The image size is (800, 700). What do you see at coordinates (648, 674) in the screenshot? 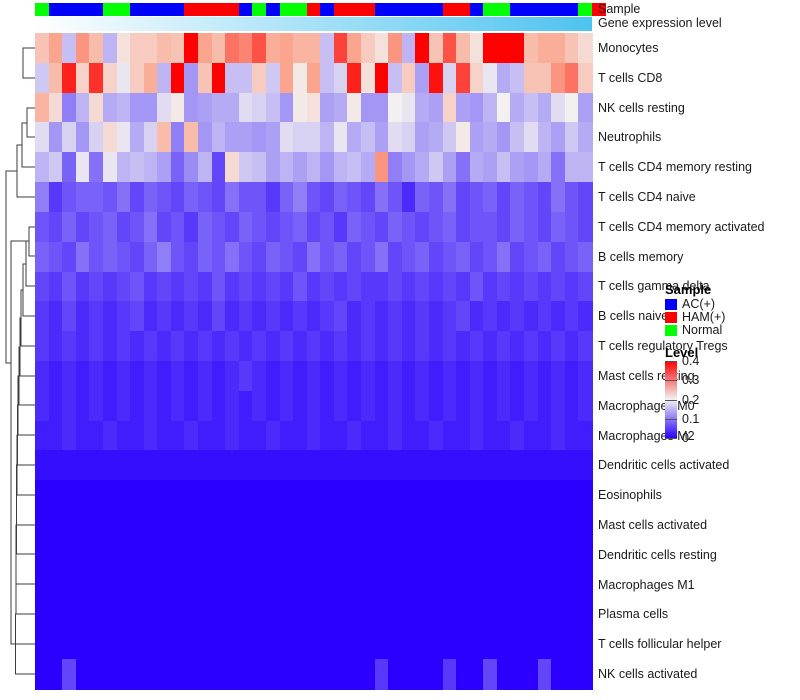
I see `row-label: NK cells activated` at bounding box center [648, 674].